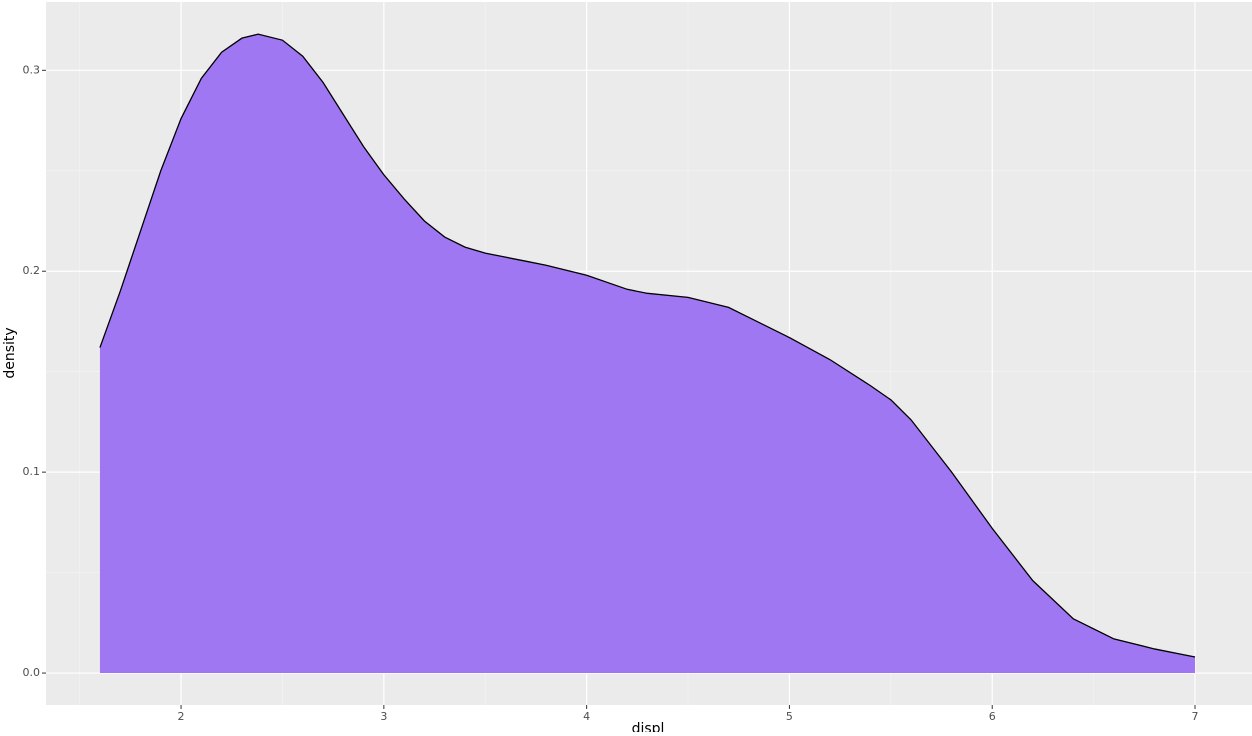 This screenshot has width=1252, height=736. I want to click on y-axis-title: density, so click(10, 352).